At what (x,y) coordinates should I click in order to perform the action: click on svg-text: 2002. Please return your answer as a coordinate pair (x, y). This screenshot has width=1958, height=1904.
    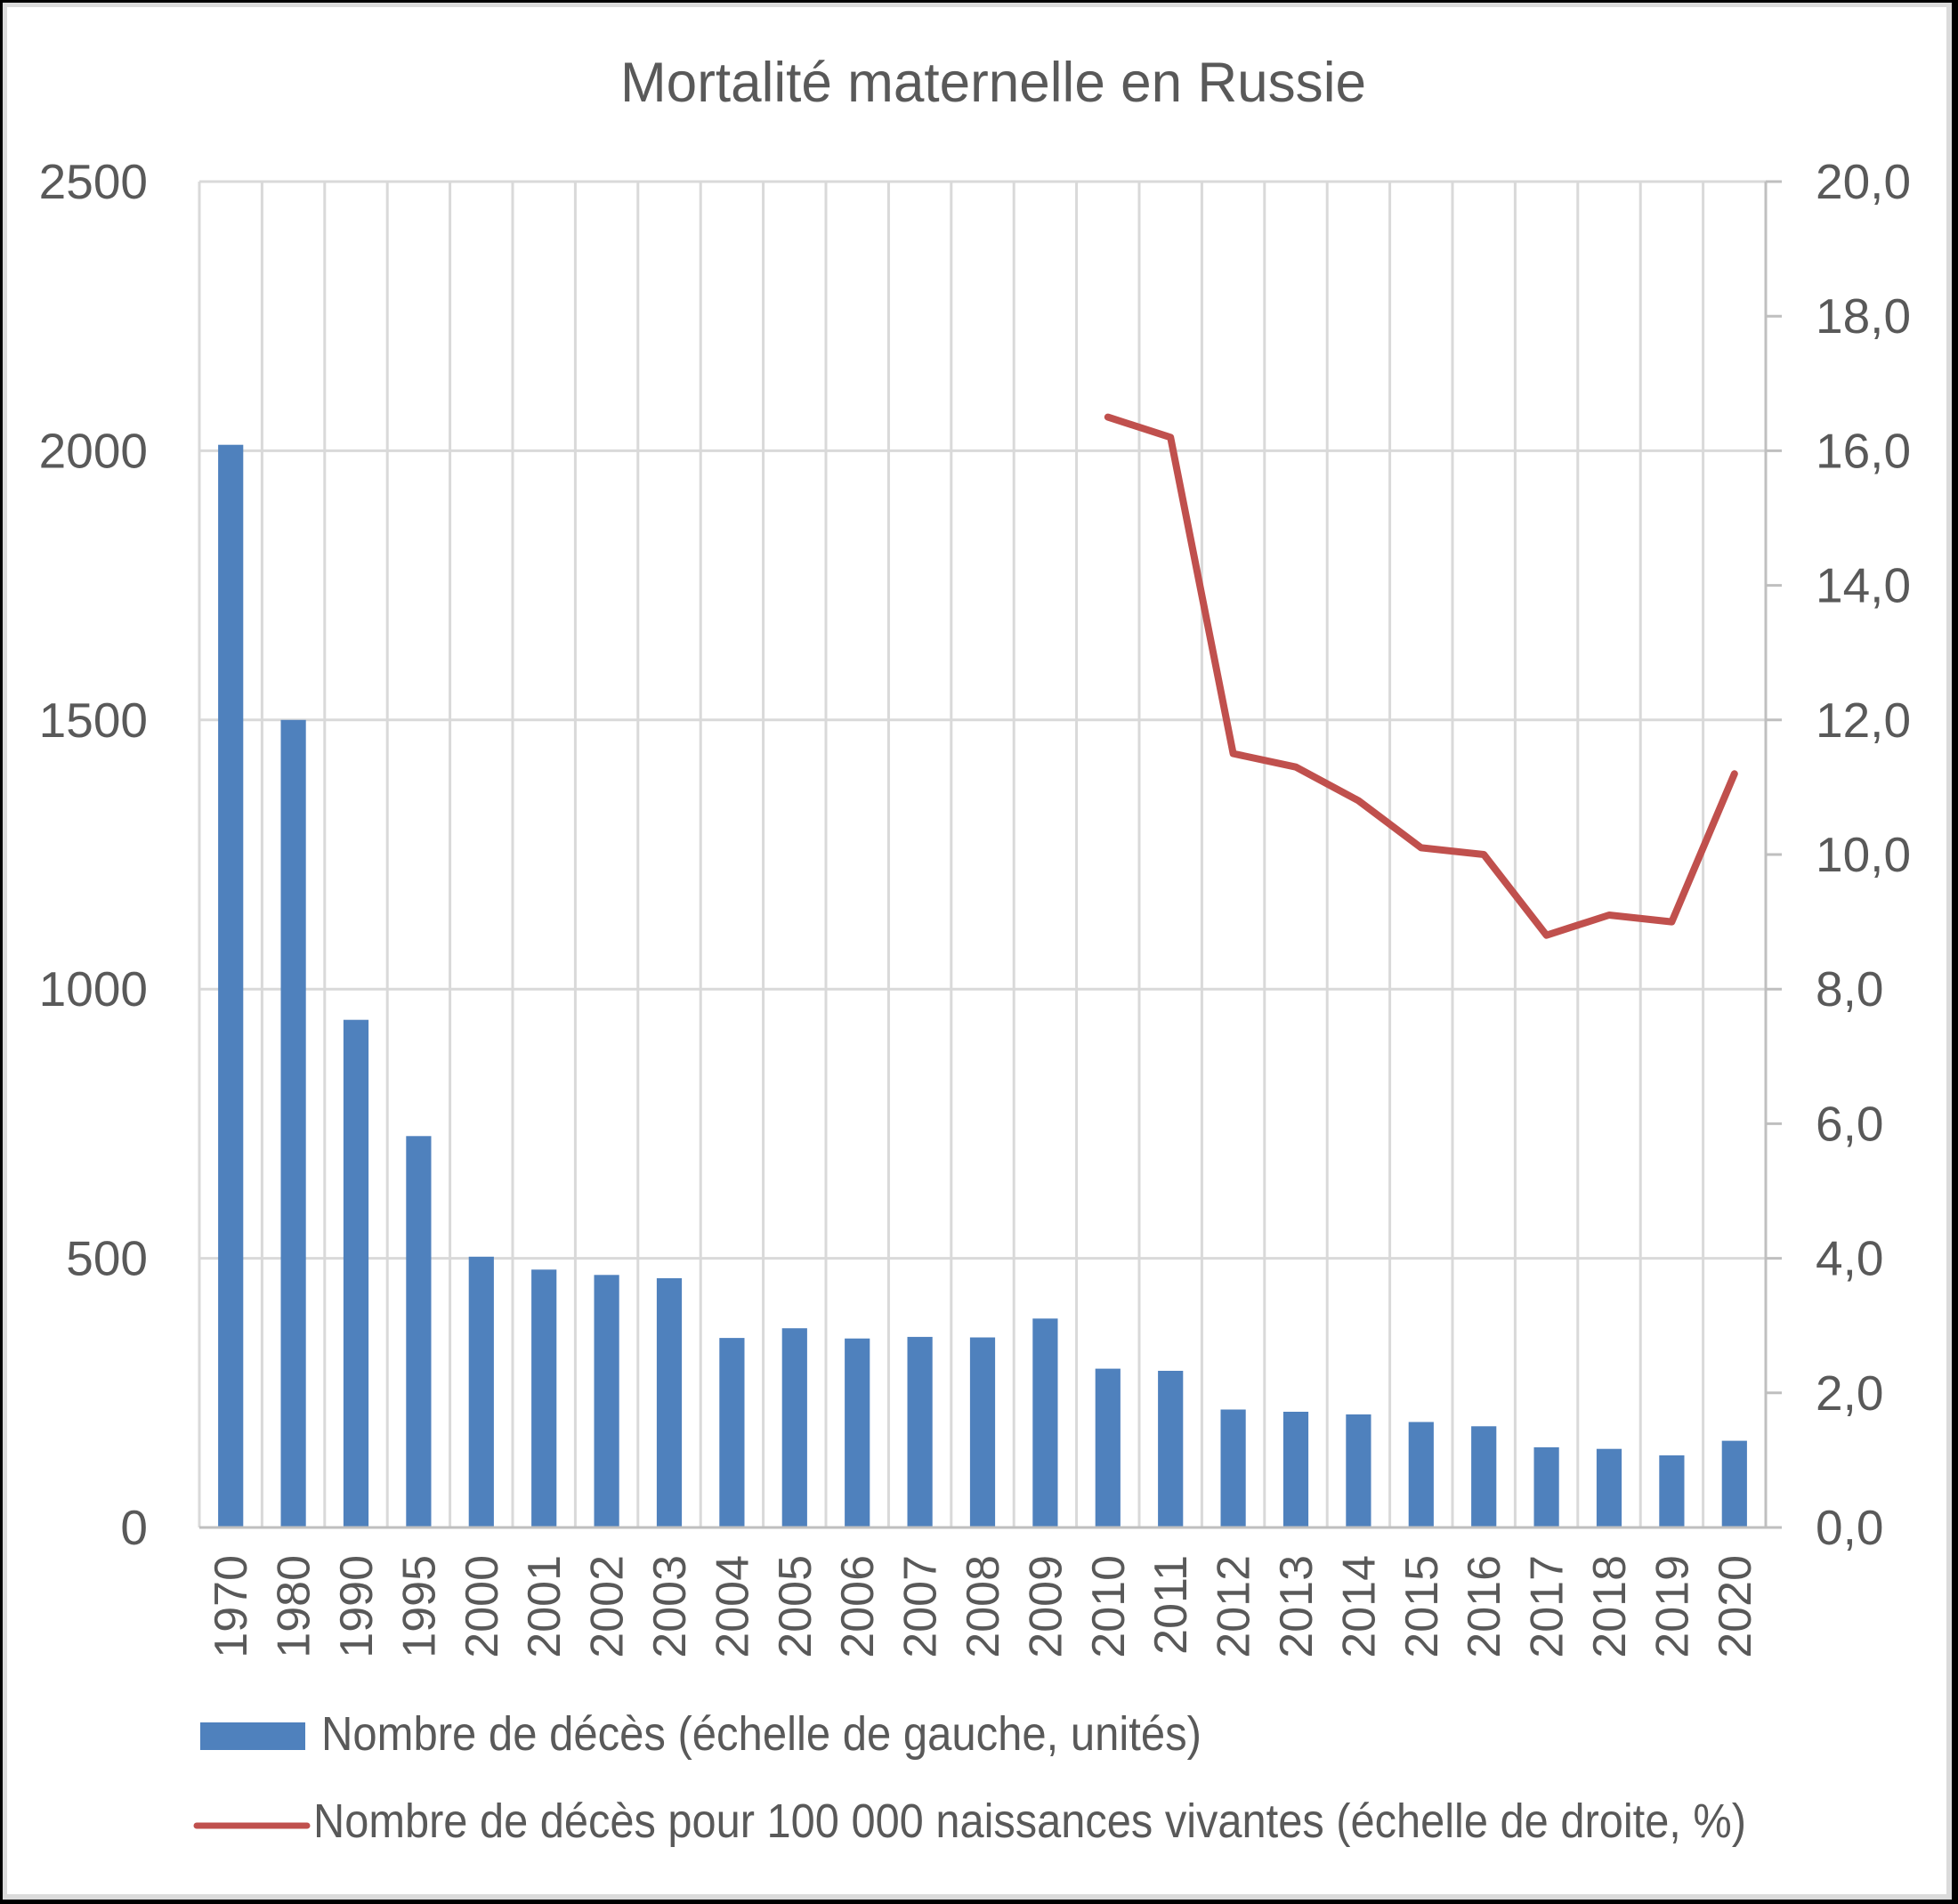
    Looking at the image, I should click on (608, 1606).